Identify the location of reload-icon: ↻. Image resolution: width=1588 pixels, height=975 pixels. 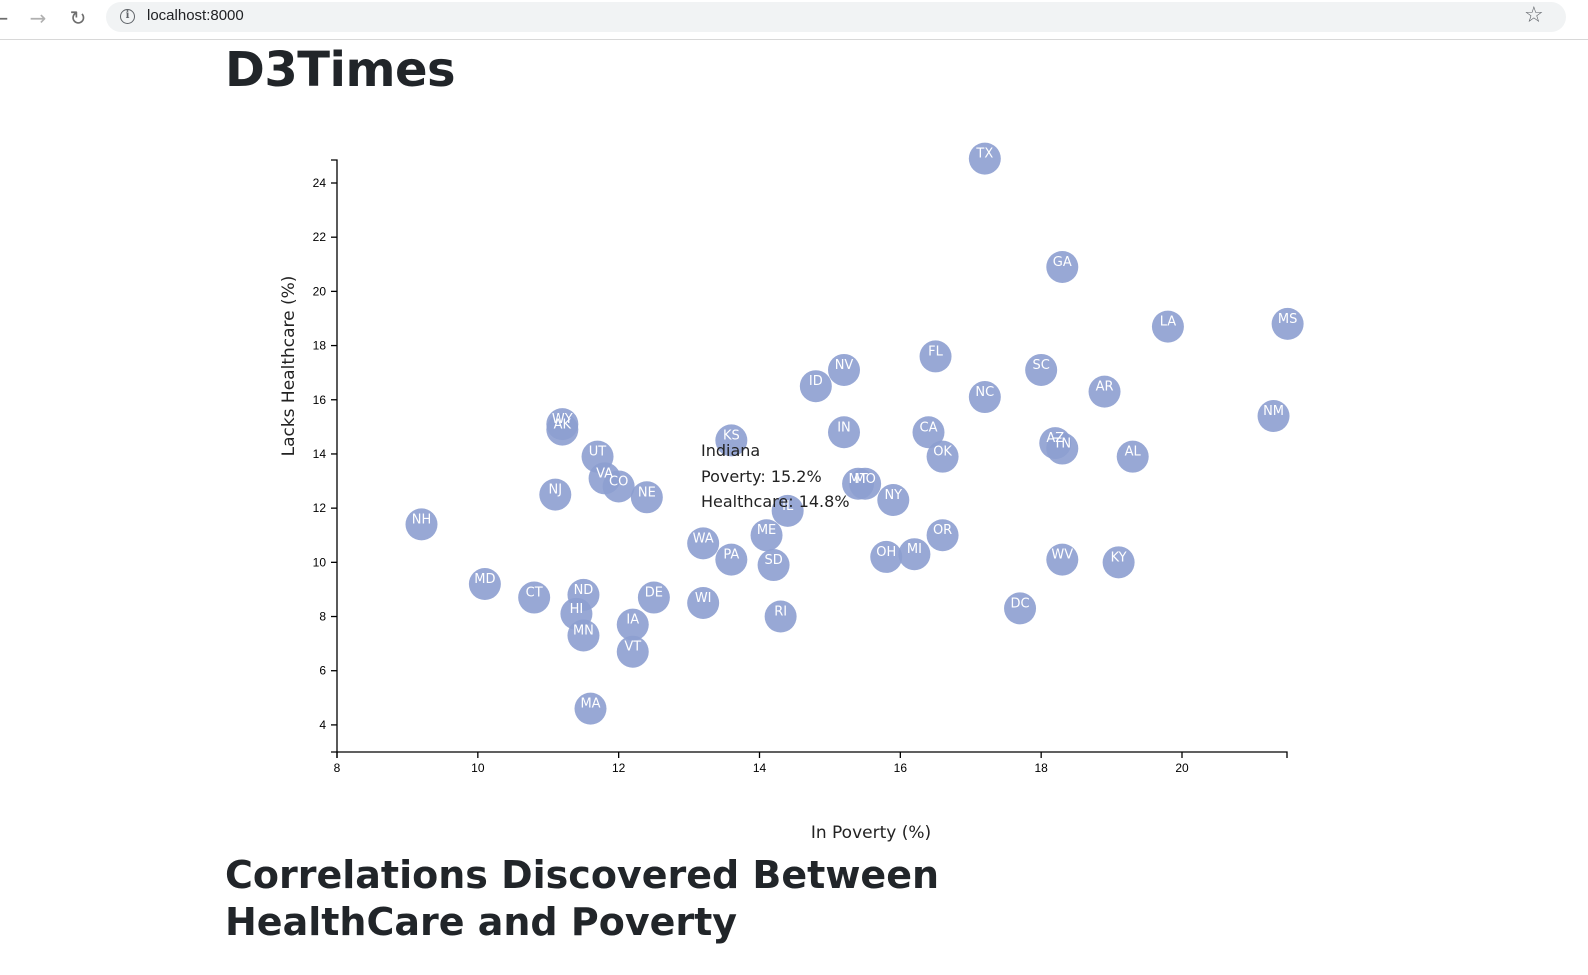
(78, 18).